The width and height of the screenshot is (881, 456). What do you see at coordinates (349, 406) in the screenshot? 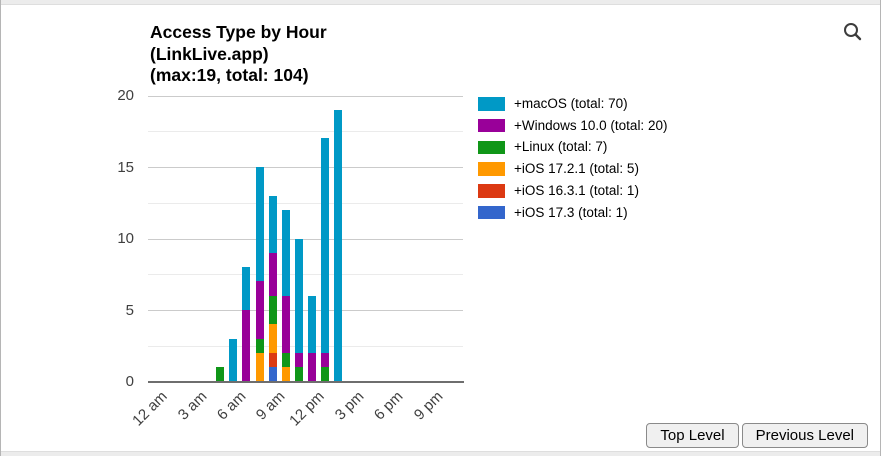
I see `x-axis-tick-label: 3 pm` at bounding box center [349, 406].